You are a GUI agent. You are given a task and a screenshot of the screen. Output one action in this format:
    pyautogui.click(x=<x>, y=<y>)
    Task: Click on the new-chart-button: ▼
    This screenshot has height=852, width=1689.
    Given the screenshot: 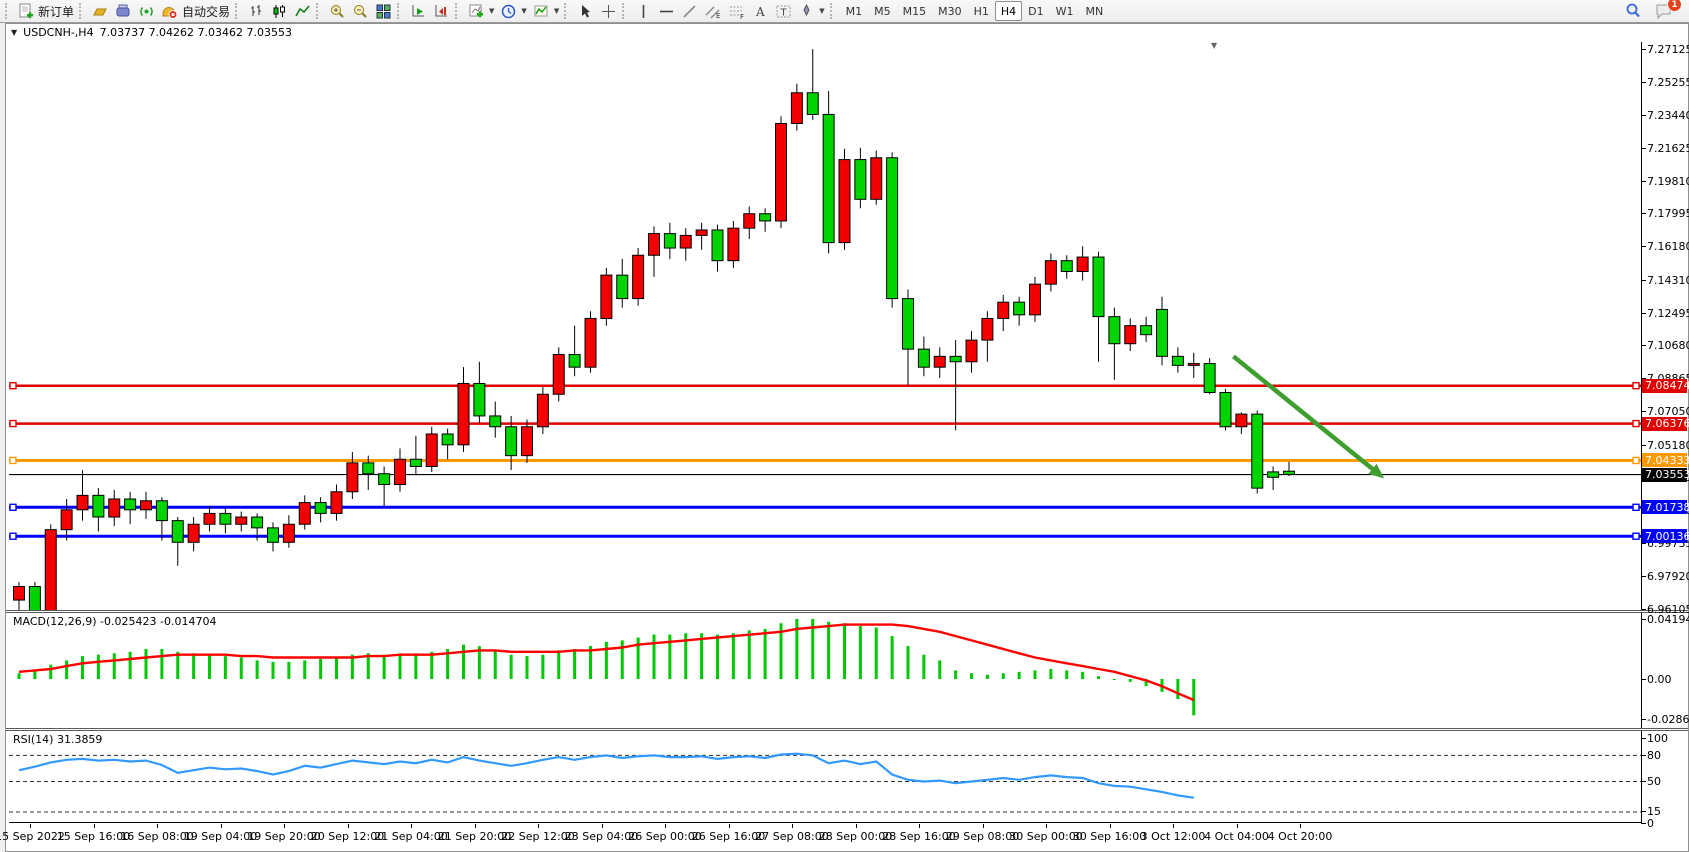 What is the action you would take?
    pyautogui.click(x=481, y=11)
    